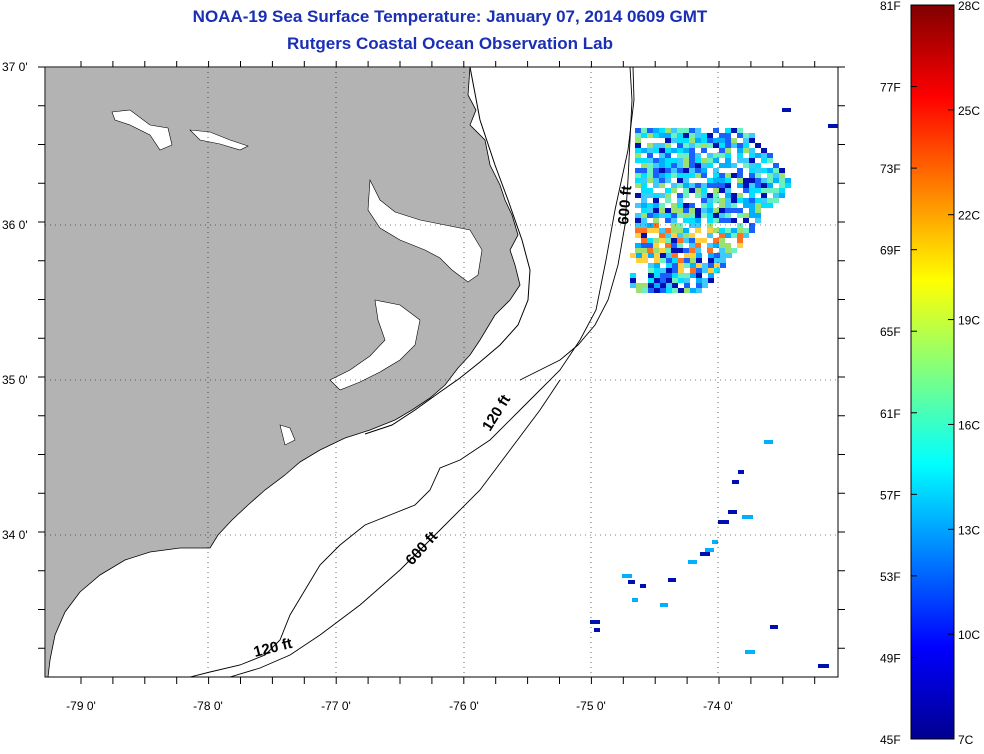 This screenshot has height=754, width=984. I want to click on colorbar-fahrenheit-label: 73F, so click(890, 169).